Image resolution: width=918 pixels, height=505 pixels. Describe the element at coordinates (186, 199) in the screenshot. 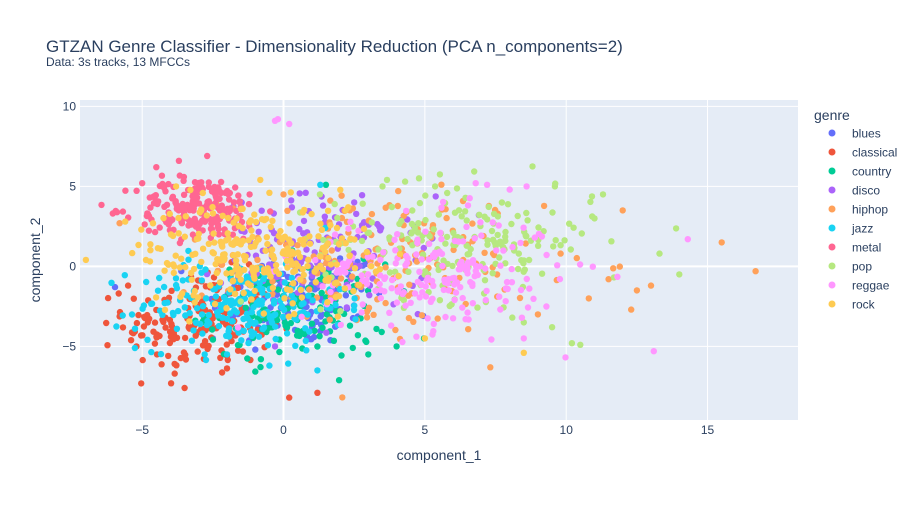

I see `series-metal` at that location.